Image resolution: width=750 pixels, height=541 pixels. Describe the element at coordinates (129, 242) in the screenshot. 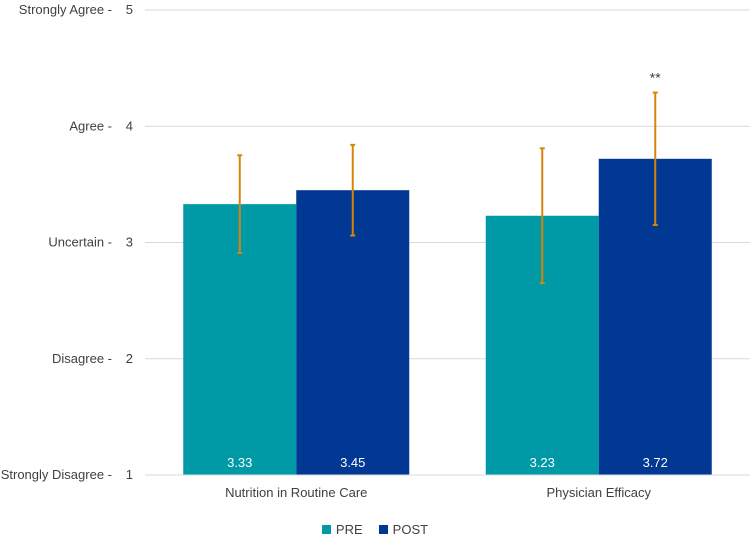

I see `y-tick-label: 3` at that location.